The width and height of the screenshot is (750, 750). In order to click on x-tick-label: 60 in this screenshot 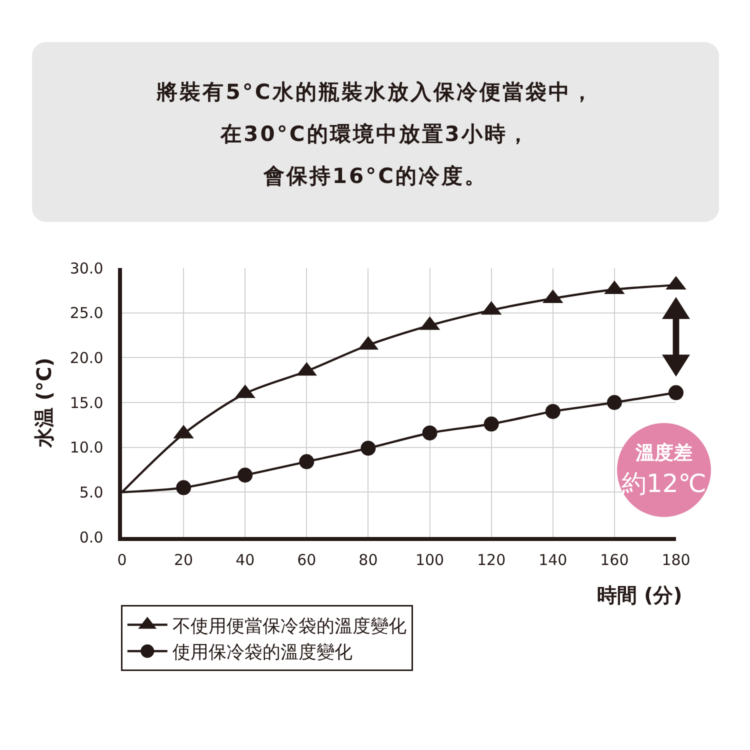, I will do `click(306, 559)`.